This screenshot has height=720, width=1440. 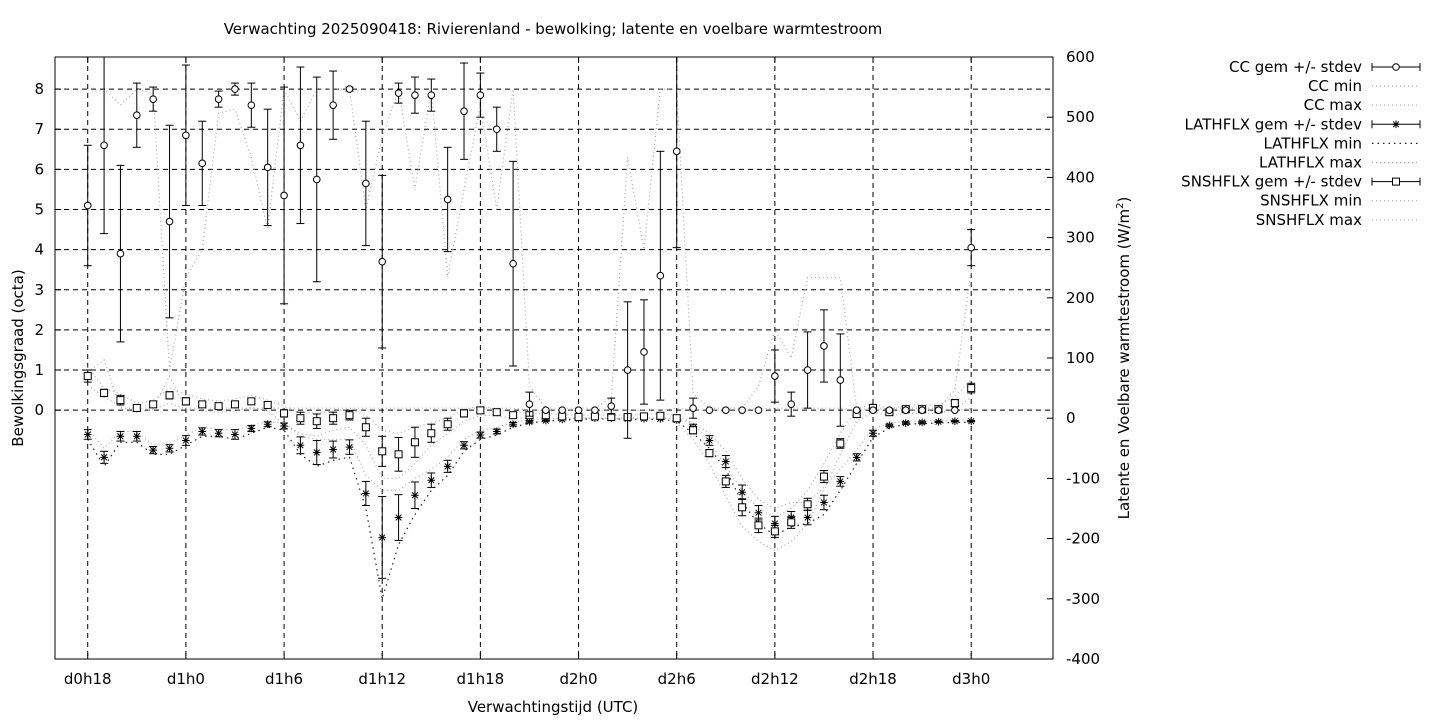 I want to click on x-tick-label: d1h6, so click(x=284, y=679).